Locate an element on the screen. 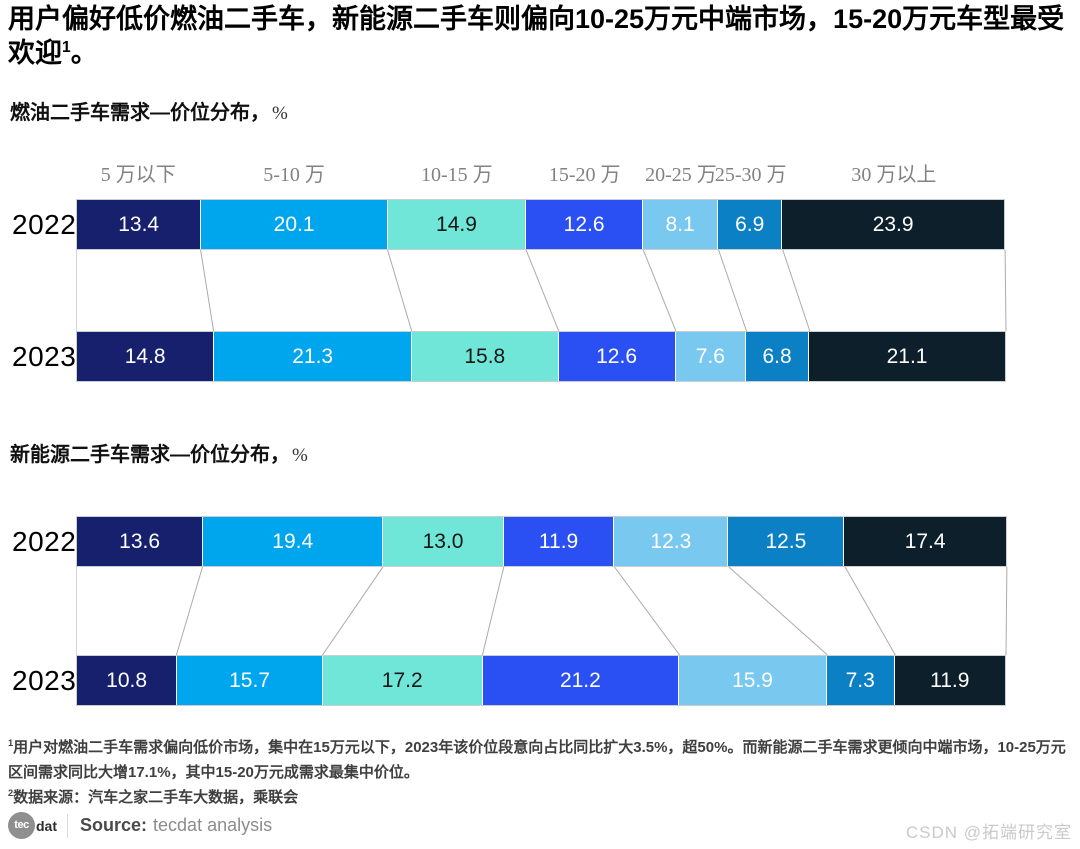  fuel-chart-title-text: 燃油二手车需求—价位分布， is located at coordinates (140, 113).